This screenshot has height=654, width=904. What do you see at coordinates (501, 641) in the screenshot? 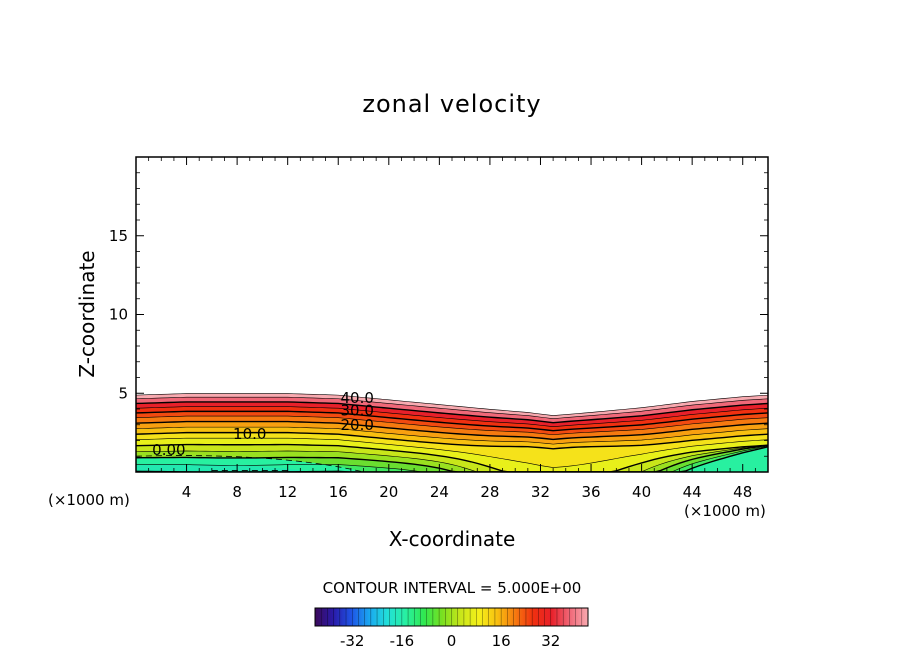
I see `colorbar-tick-label: 16` at bounding box center [501, 641].